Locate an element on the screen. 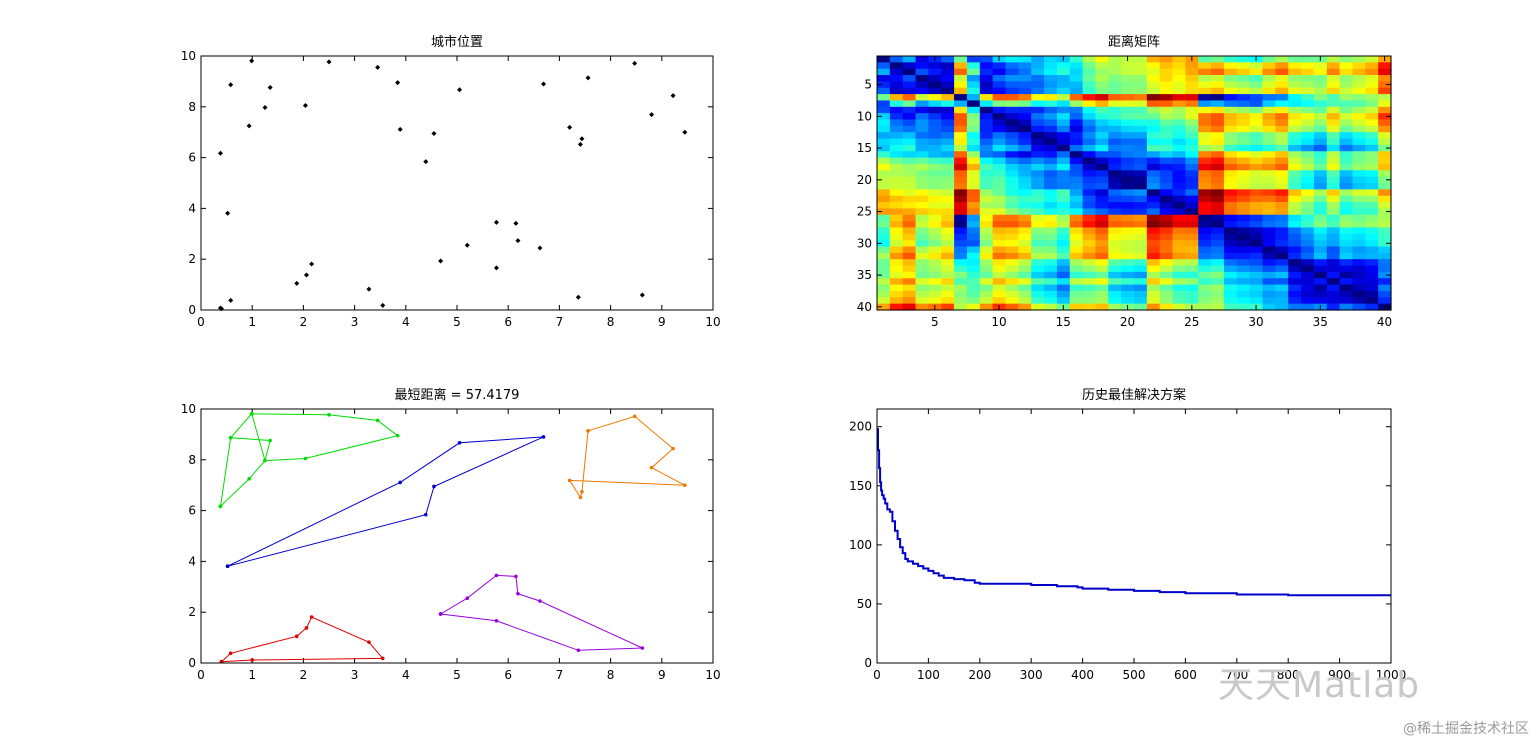 This screenshot has width=1537, height=746. x-tick-label: 400 is located at coordinates (1082, 675).